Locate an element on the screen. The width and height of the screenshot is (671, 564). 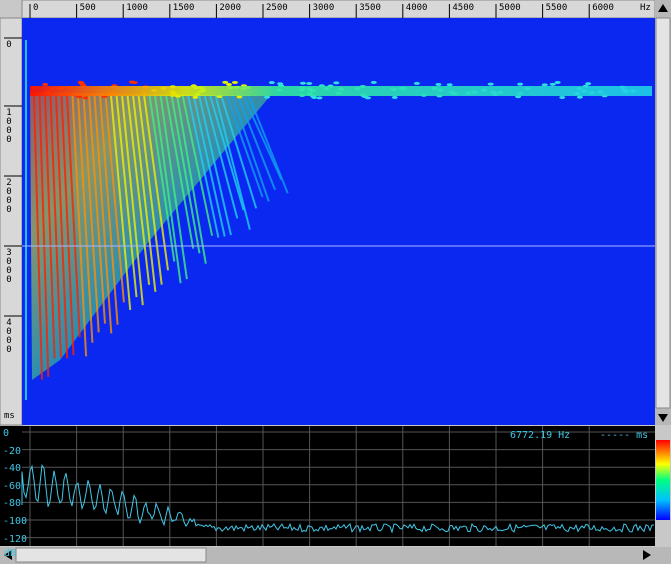
db-tick-label: -60 is located at coordinates (12, 486).